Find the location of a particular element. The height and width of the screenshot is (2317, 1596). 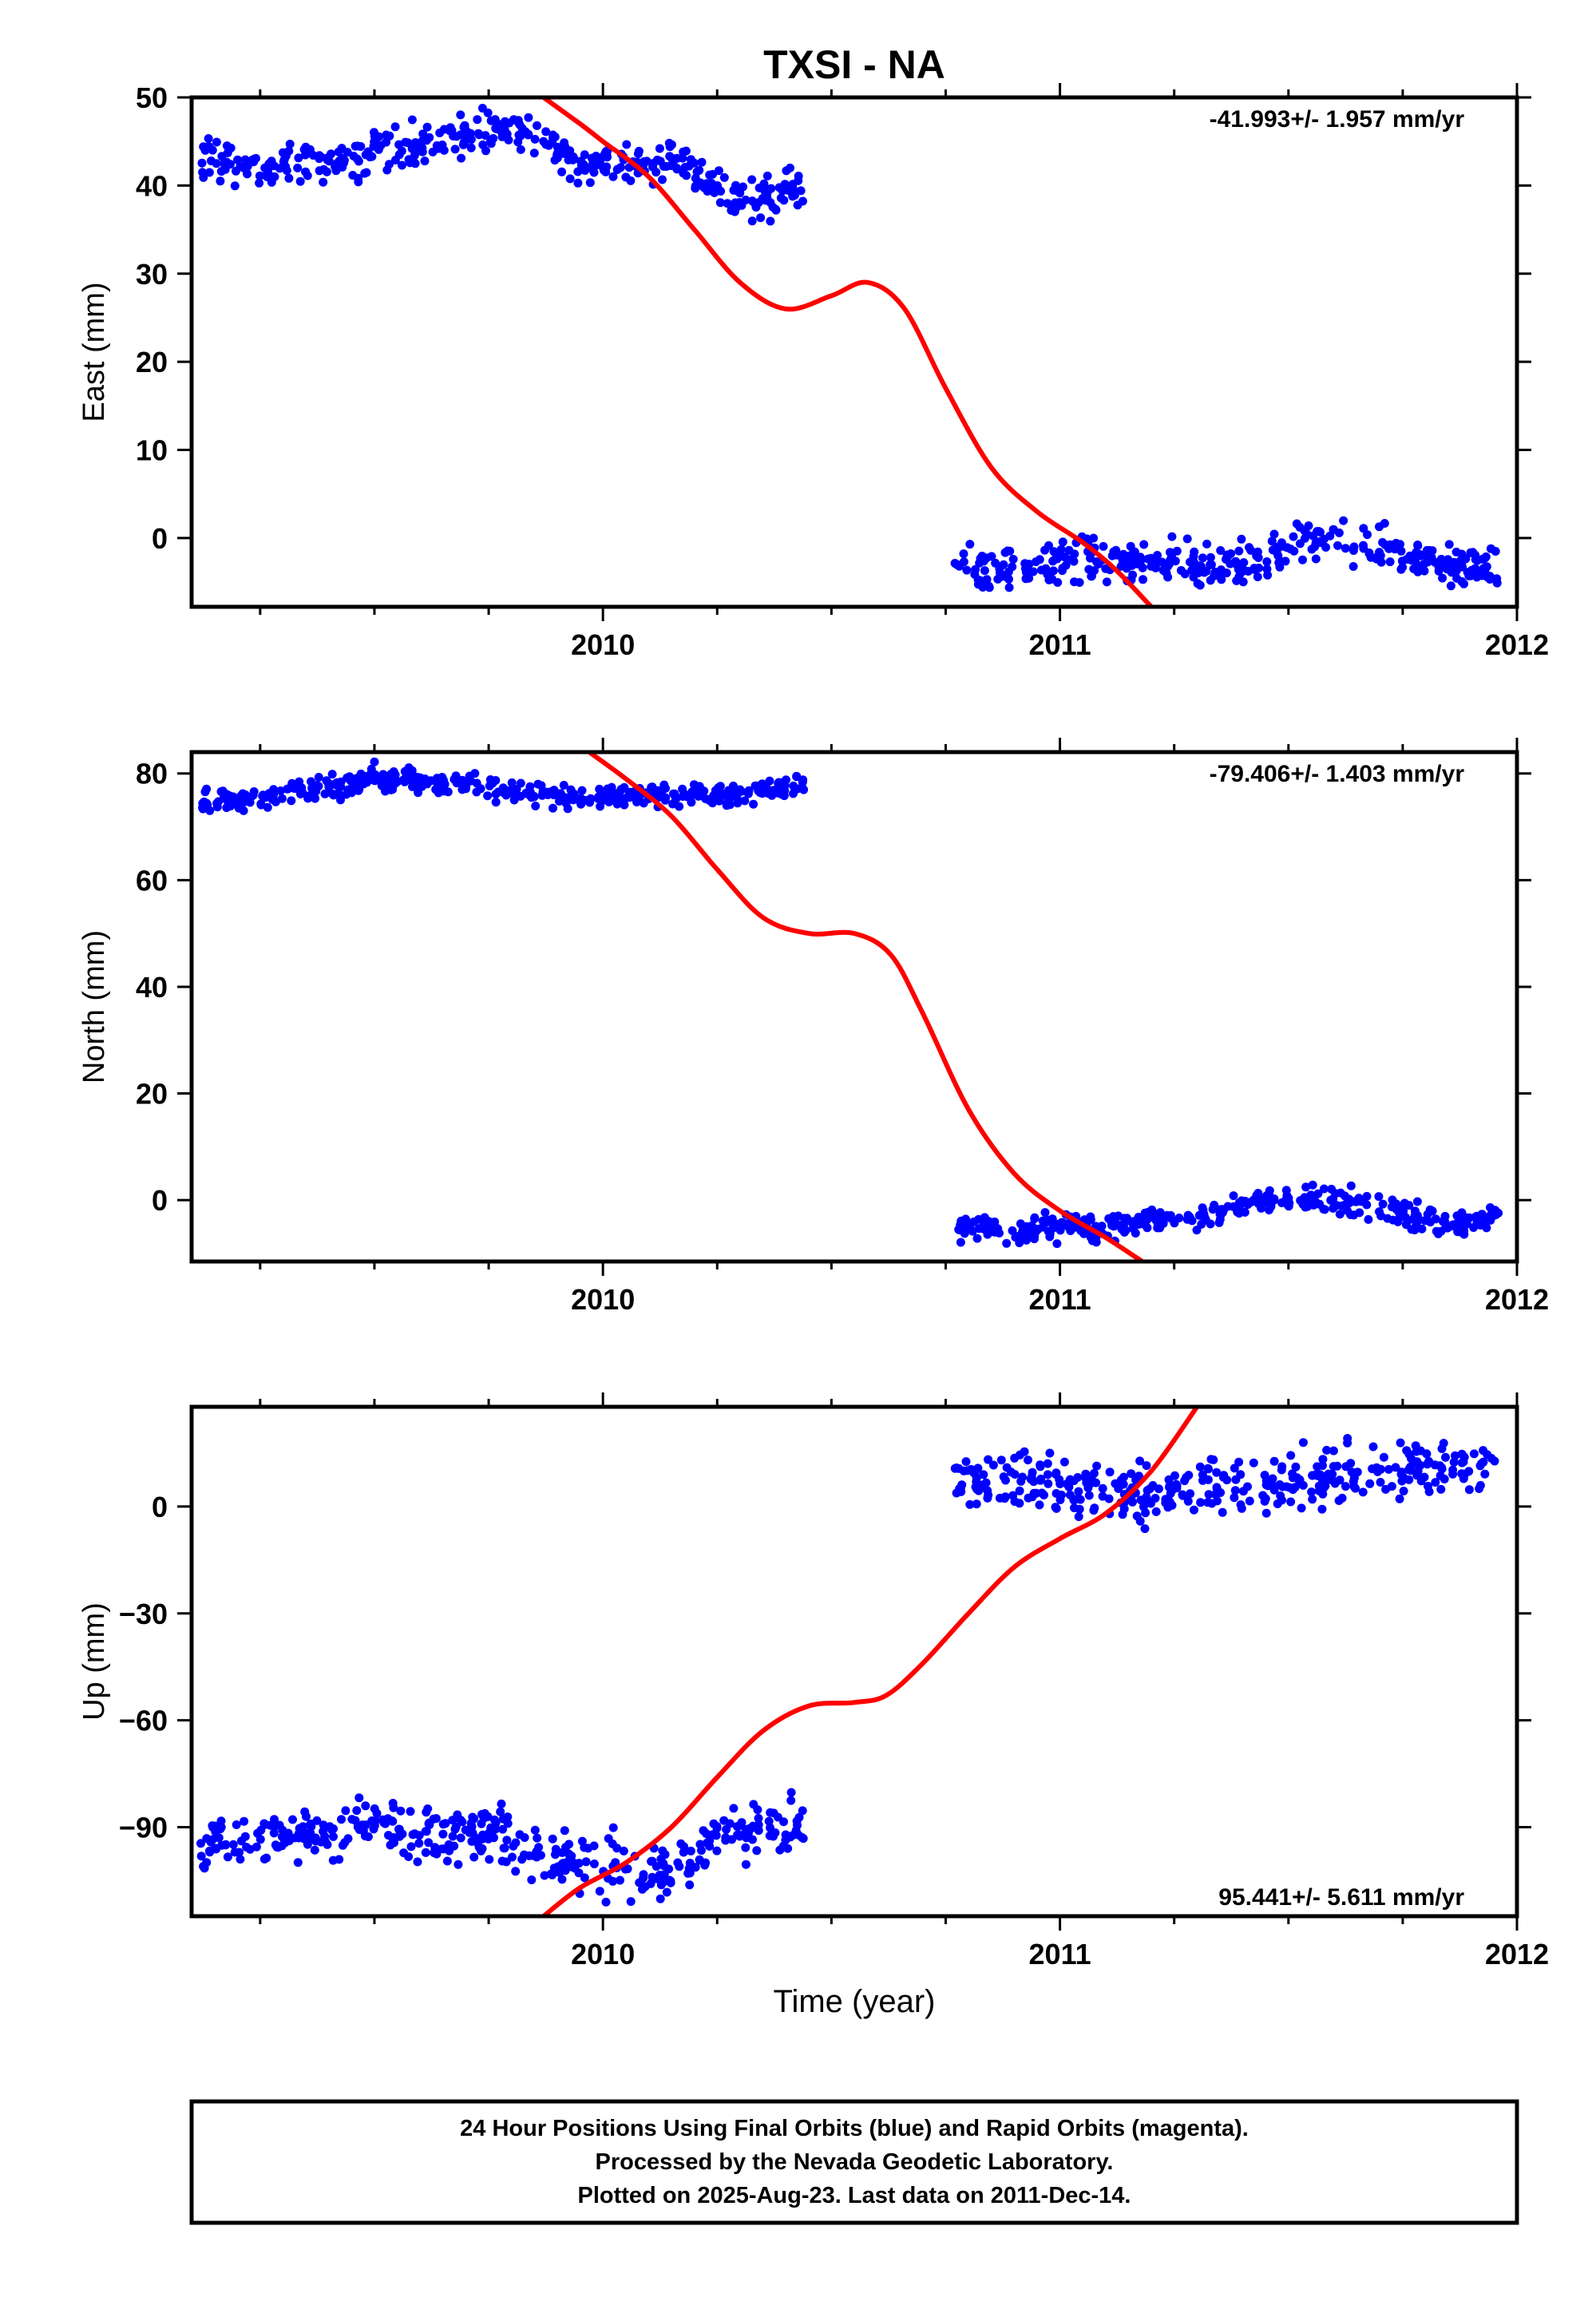

y-tick-label: 50 is located at coordinates (152, 97).